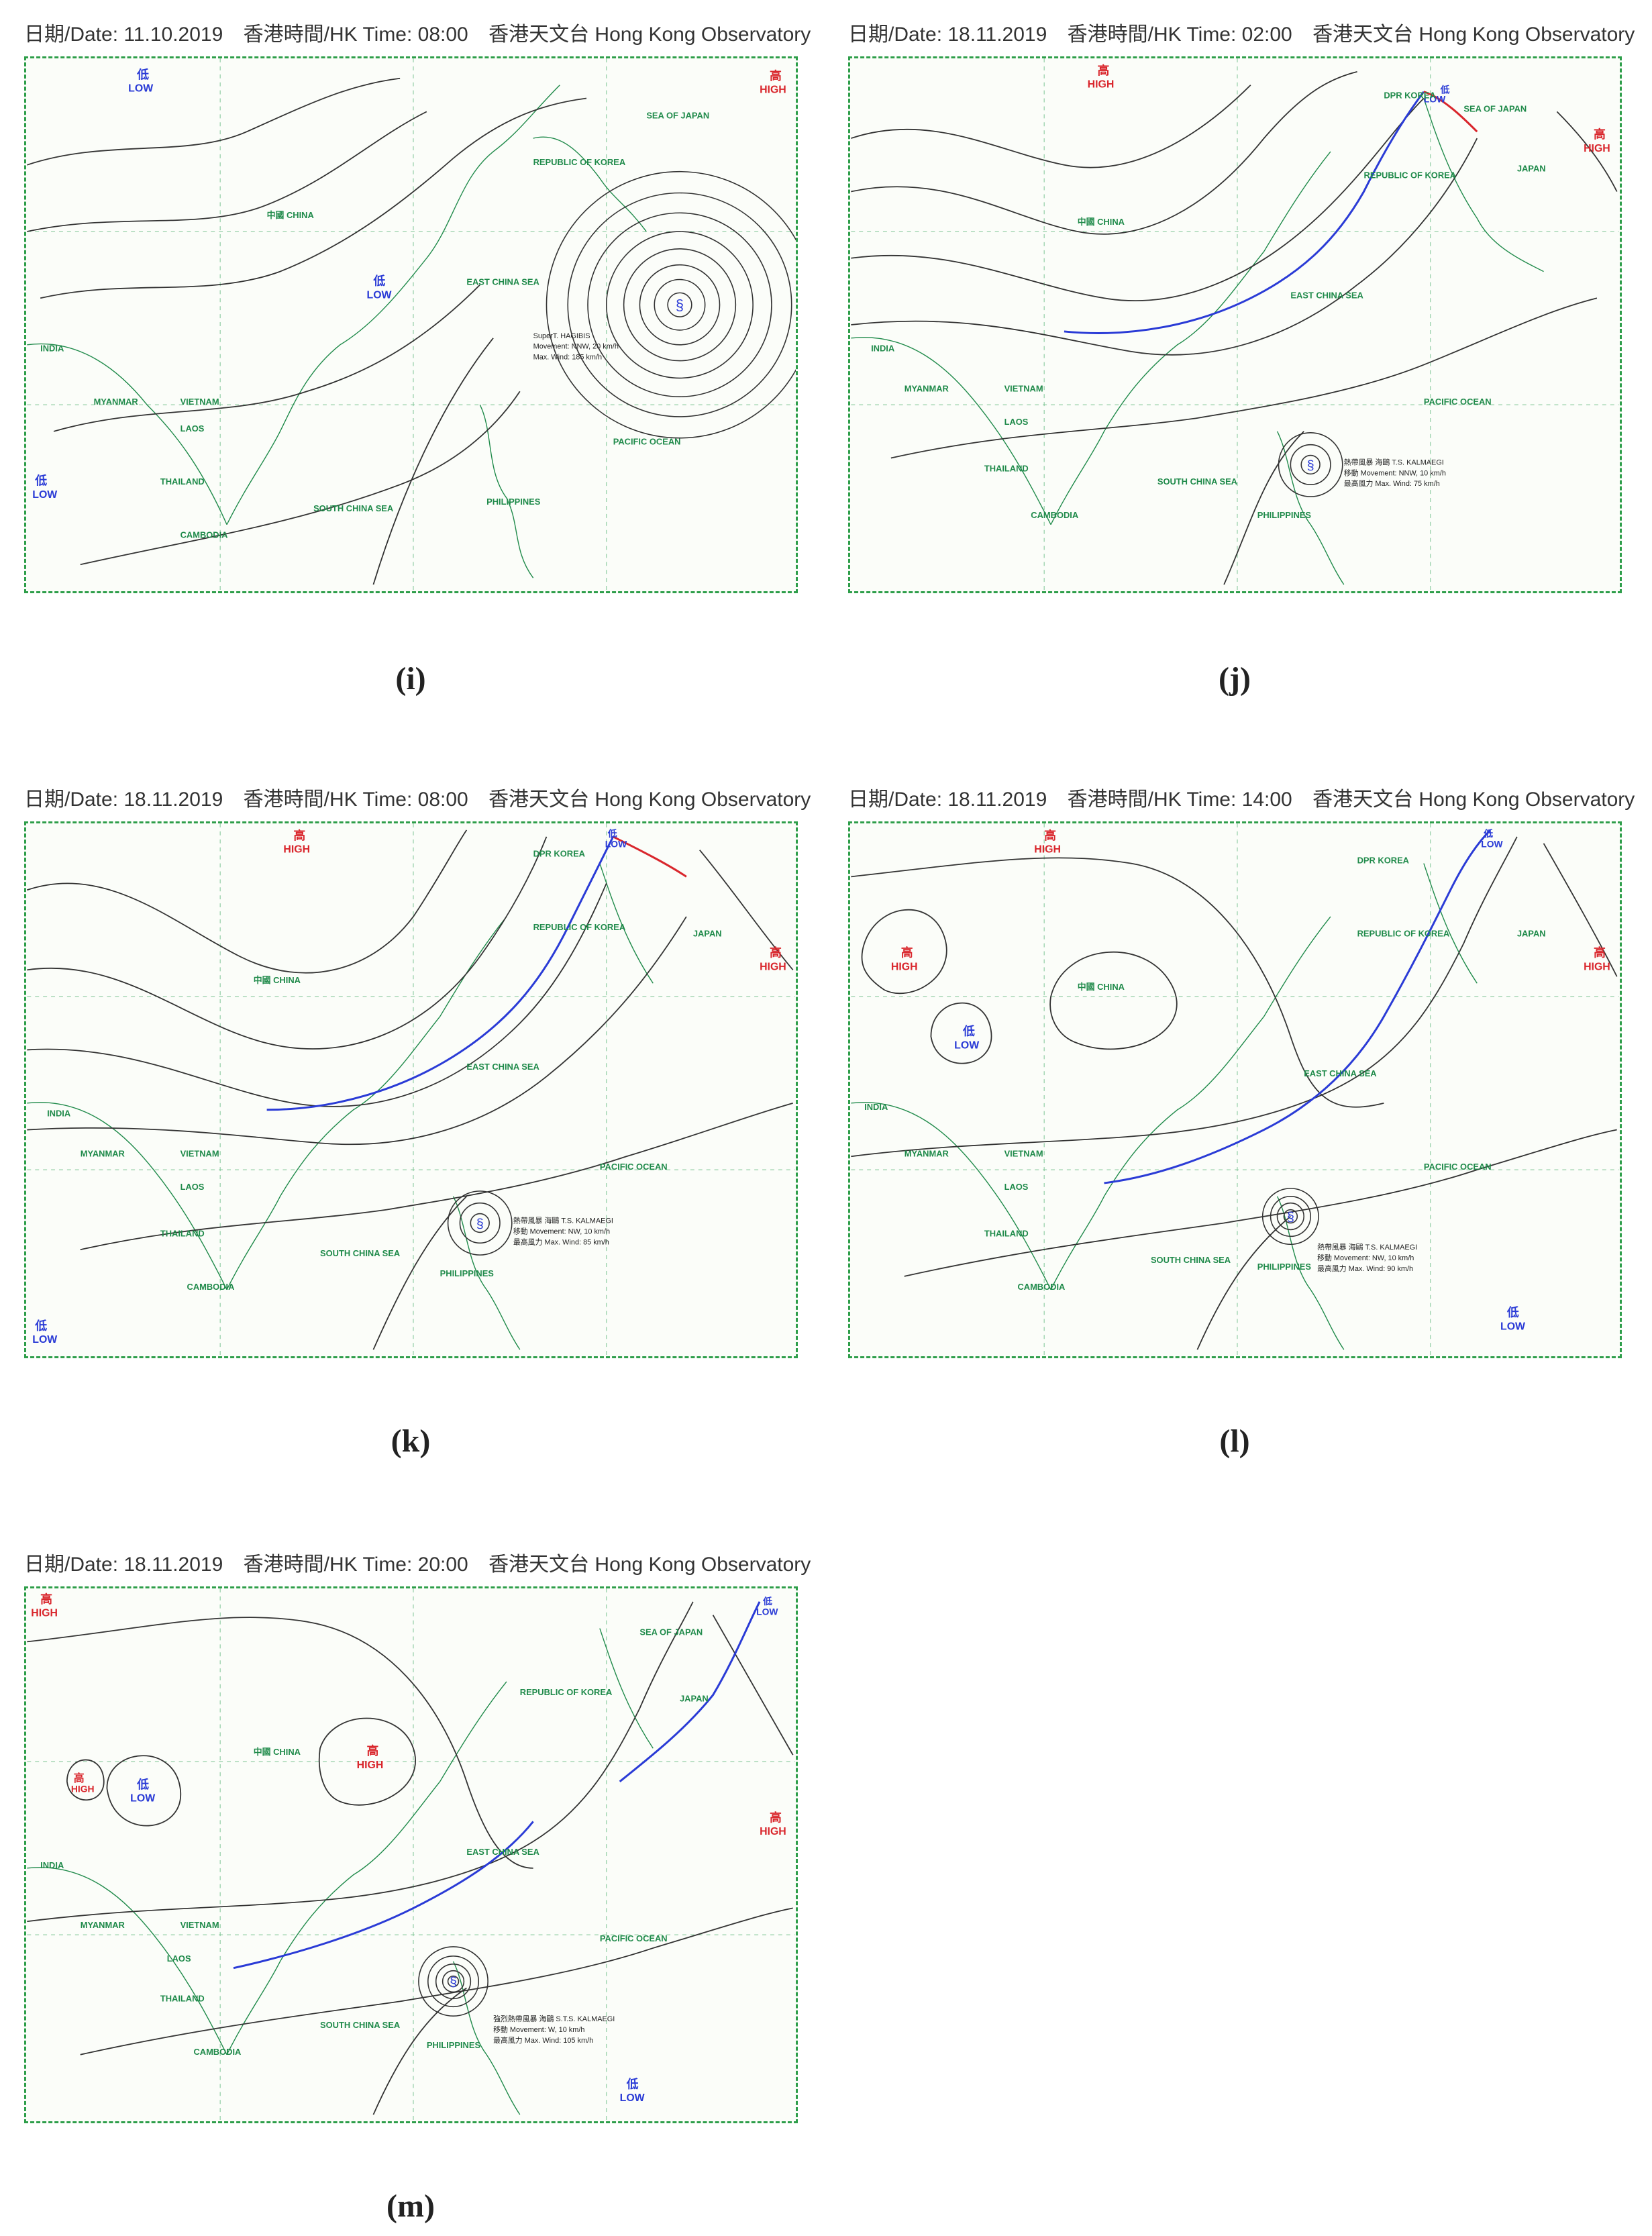  What do you see at coordinates (1392, 483) in the screenshot?
I see `typhoon-max-wind: 最高風力 Max. Wind: 75 km/h` at bounding box center [1392, 483].